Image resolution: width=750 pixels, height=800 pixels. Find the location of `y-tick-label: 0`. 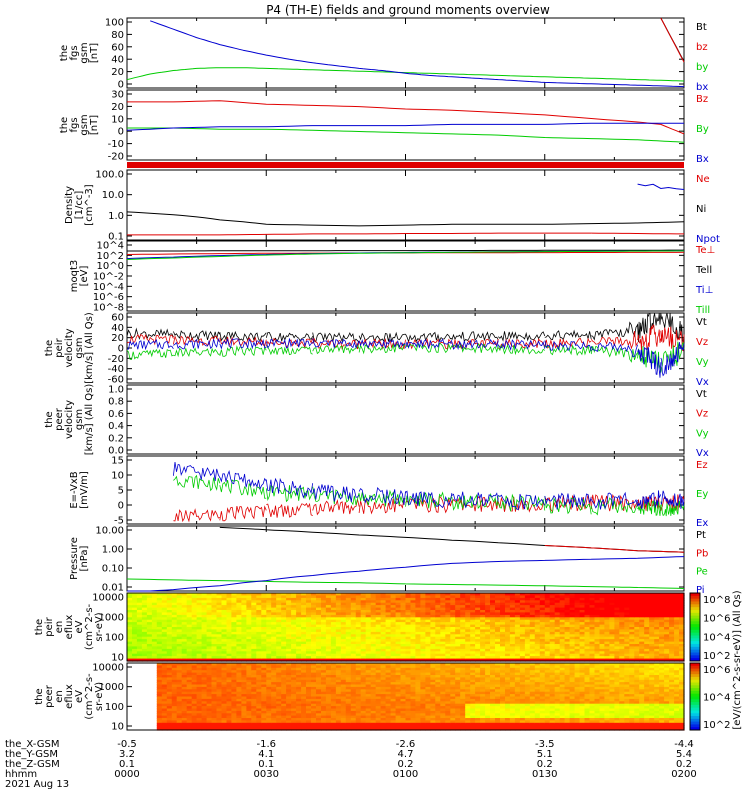

y-tick-label: 0 is located at coordinates (121, 132).